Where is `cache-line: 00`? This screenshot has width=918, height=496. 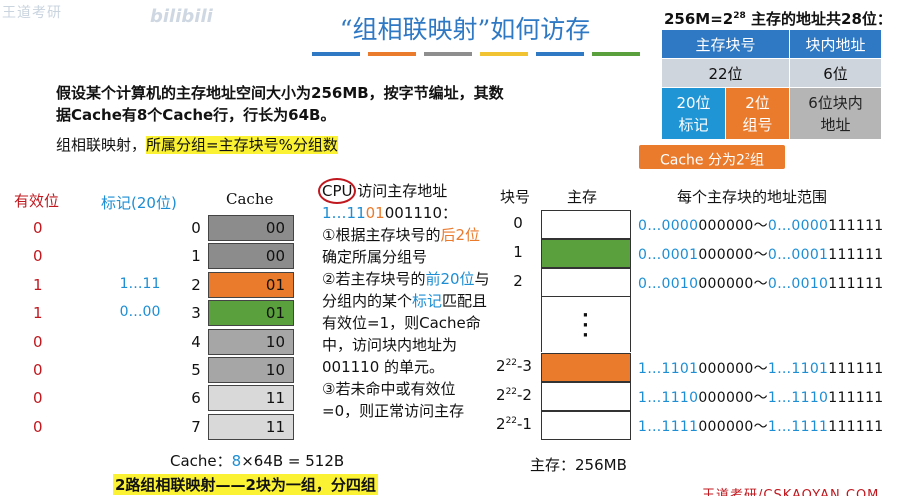 cache-line: 00 is located at coordinates (251, 228).